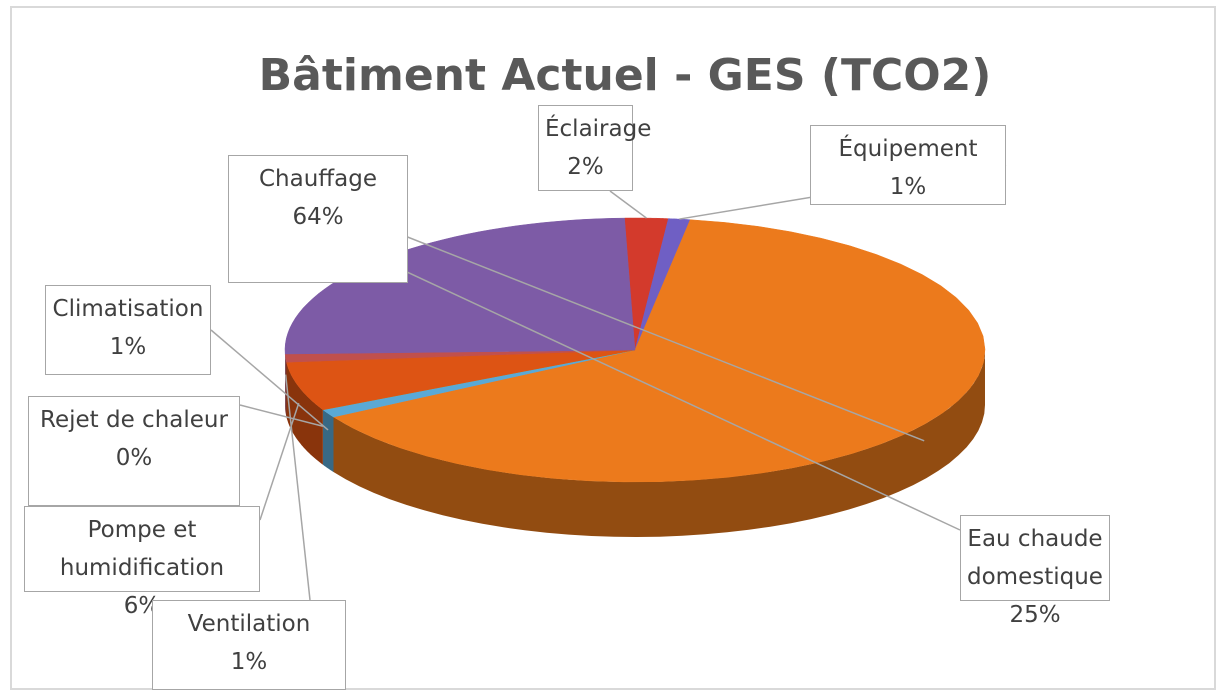  I want to click on label-category: Éclairage, so click(598, 129).